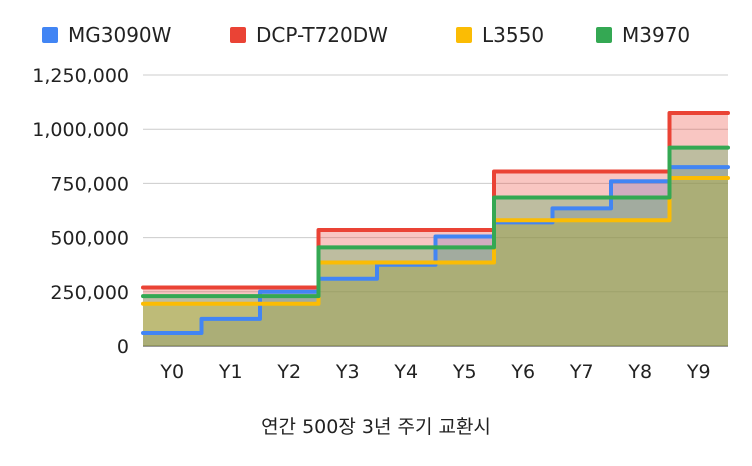  I want to click on y-tick-label: 1,000,000, so click(80, 130).